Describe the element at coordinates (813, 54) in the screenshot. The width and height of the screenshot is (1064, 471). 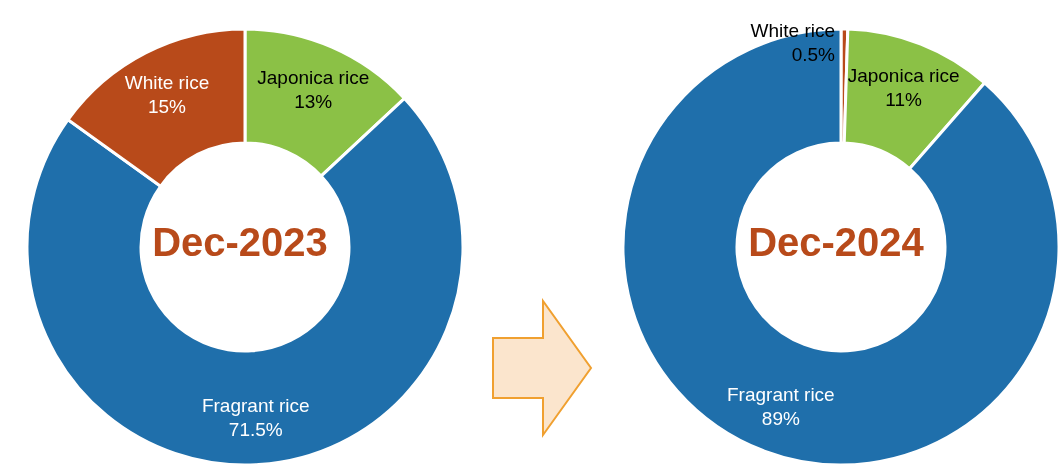
I see `data-label: 0.5%` at that location.